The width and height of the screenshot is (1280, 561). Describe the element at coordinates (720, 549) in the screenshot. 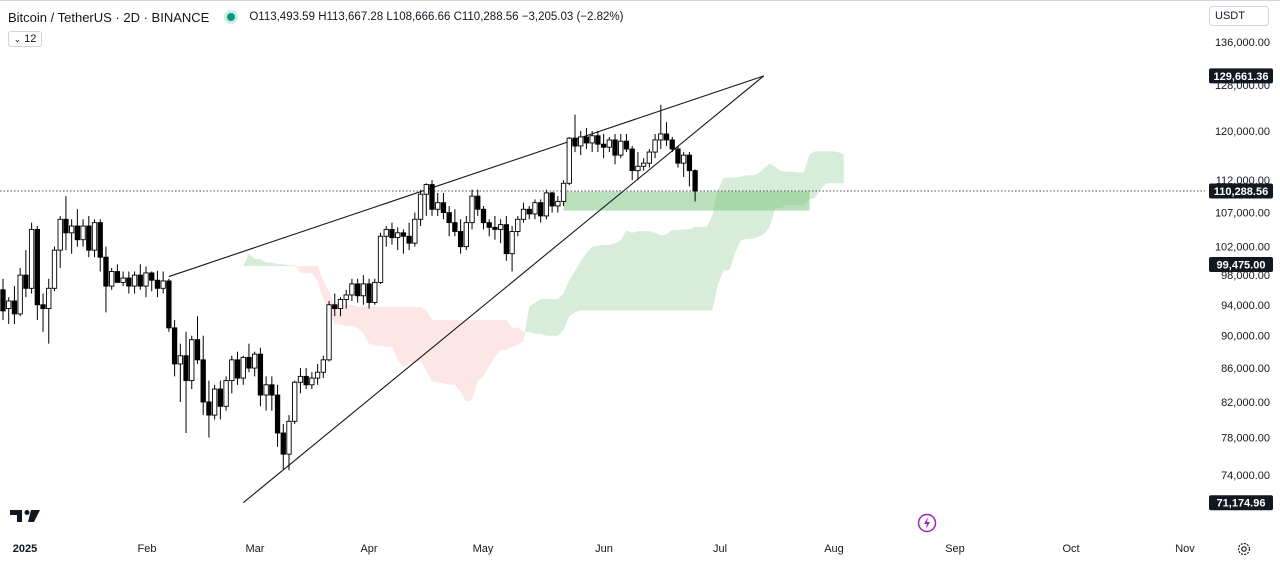

I see `x-tick-label: Jul` at that location.